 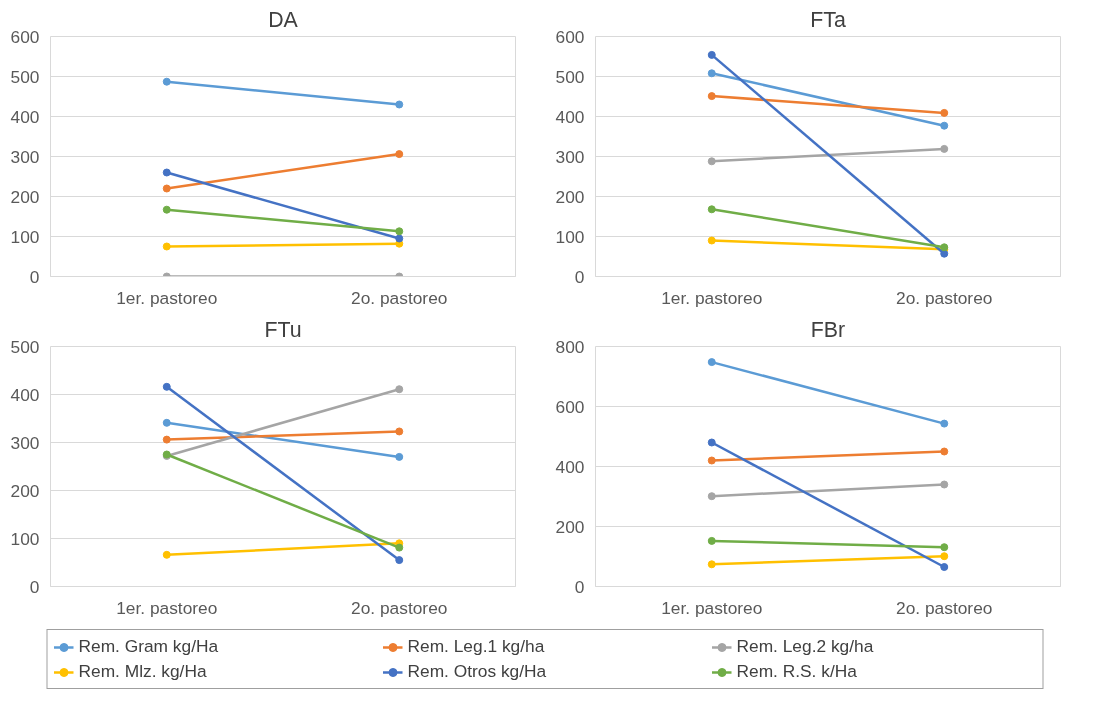 What do you see at coordinates (477, 671) in the screenshot?
I see `legend-label: Rem. Otros kg/Ha` at bounding box center [477, 671].